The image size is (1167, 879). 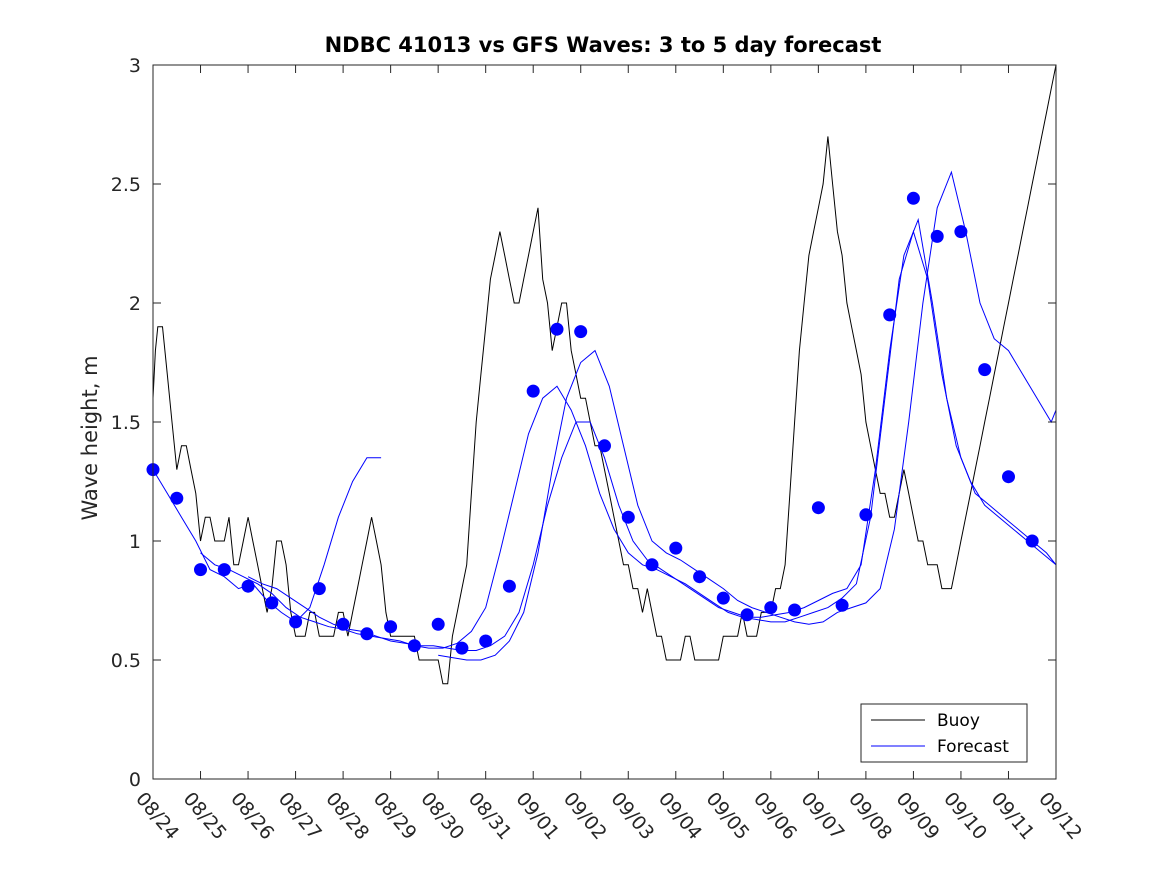 I want to click on y-tick-label: 2.5, so click(x=126, y=185).